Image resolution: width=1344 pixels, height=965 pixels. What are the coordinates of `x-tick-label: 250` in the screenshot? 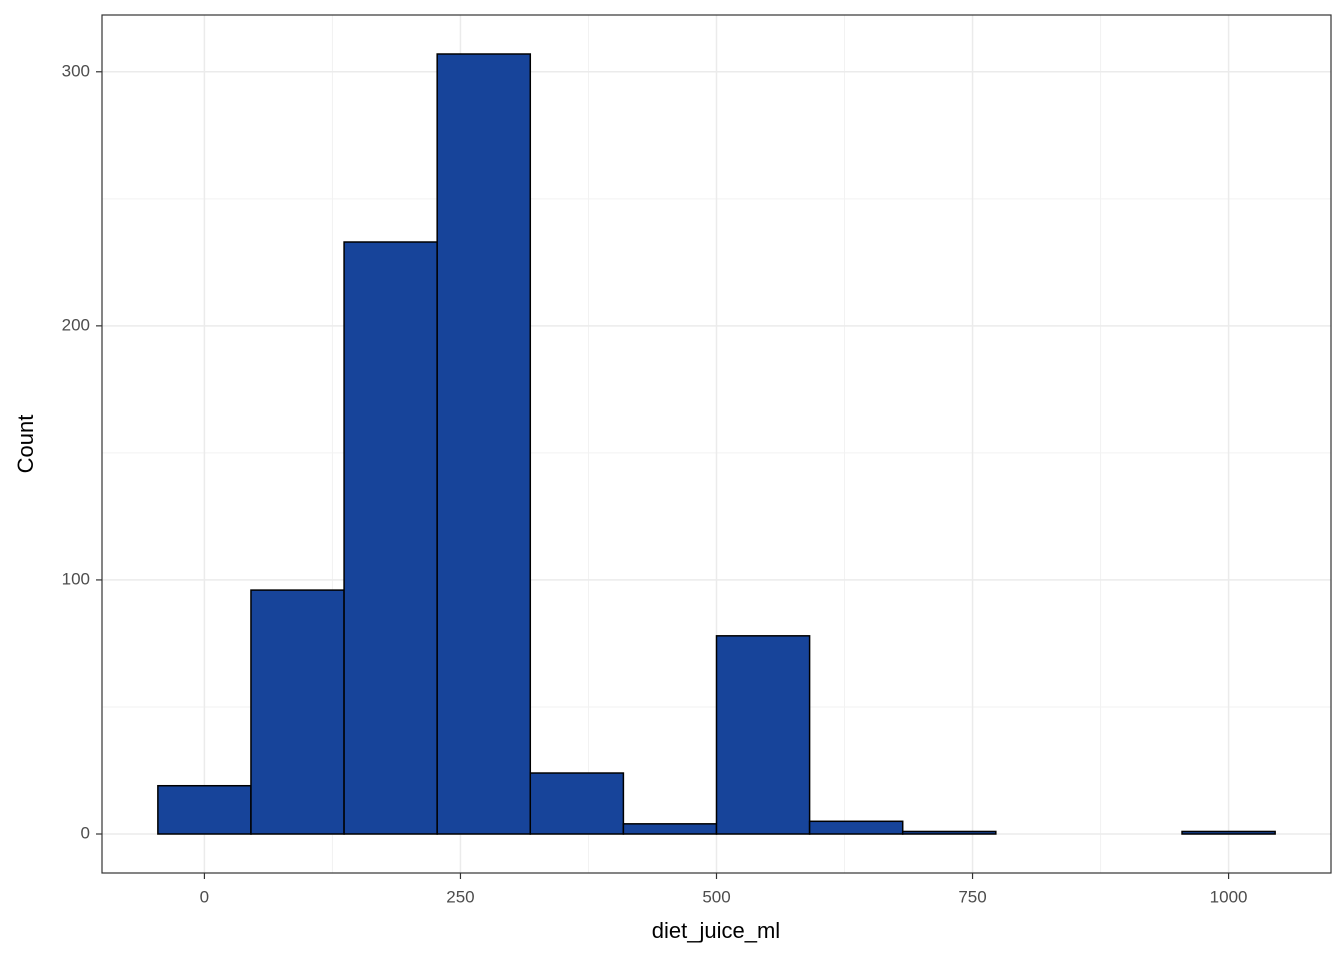 It's located at (460, 896).